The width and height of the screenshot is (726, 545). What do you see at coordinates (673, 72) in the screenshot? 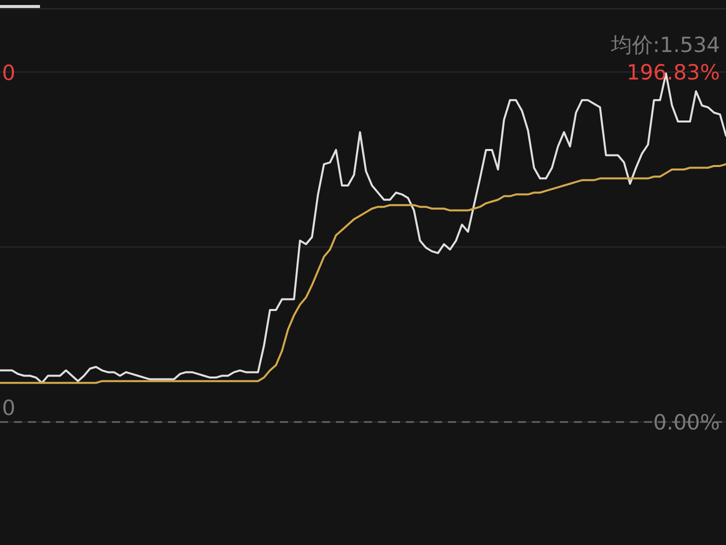
I see `y-tick-label: 196.83%` at bounding box center [673, 72].